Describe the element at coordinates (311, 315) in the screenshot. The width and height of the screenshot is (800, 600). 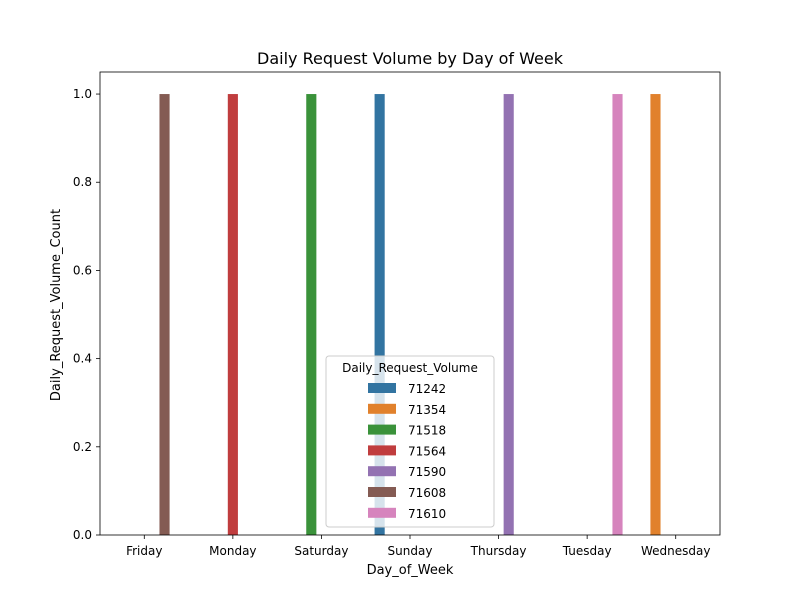
I see `bar-71518-saturday` at that location.